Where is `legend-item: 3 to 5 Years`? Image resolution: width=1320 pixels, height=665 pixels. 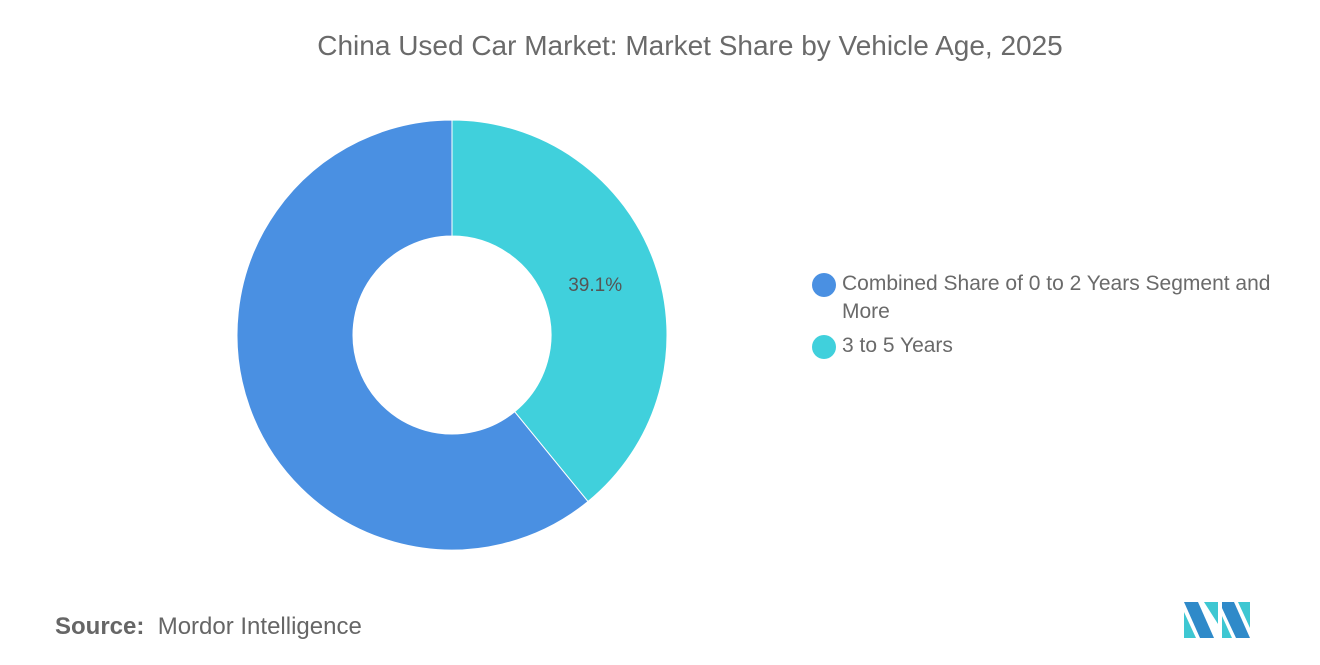
legend-item: 3 to 5 Years is located at coordinates (1042, 346).